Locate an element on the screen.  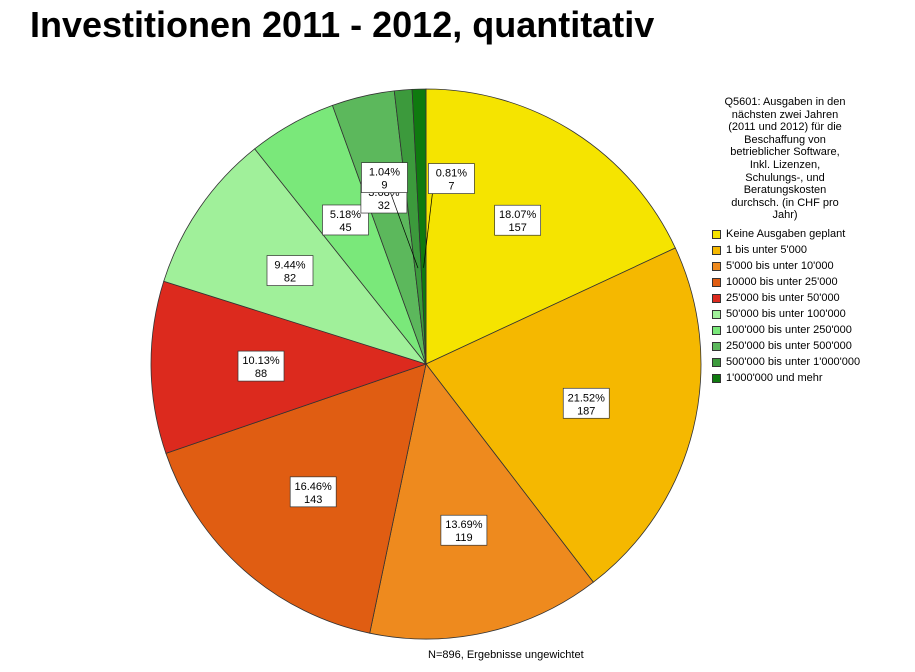
data-label: 10.13%88 is located at coordinates (261, 366).